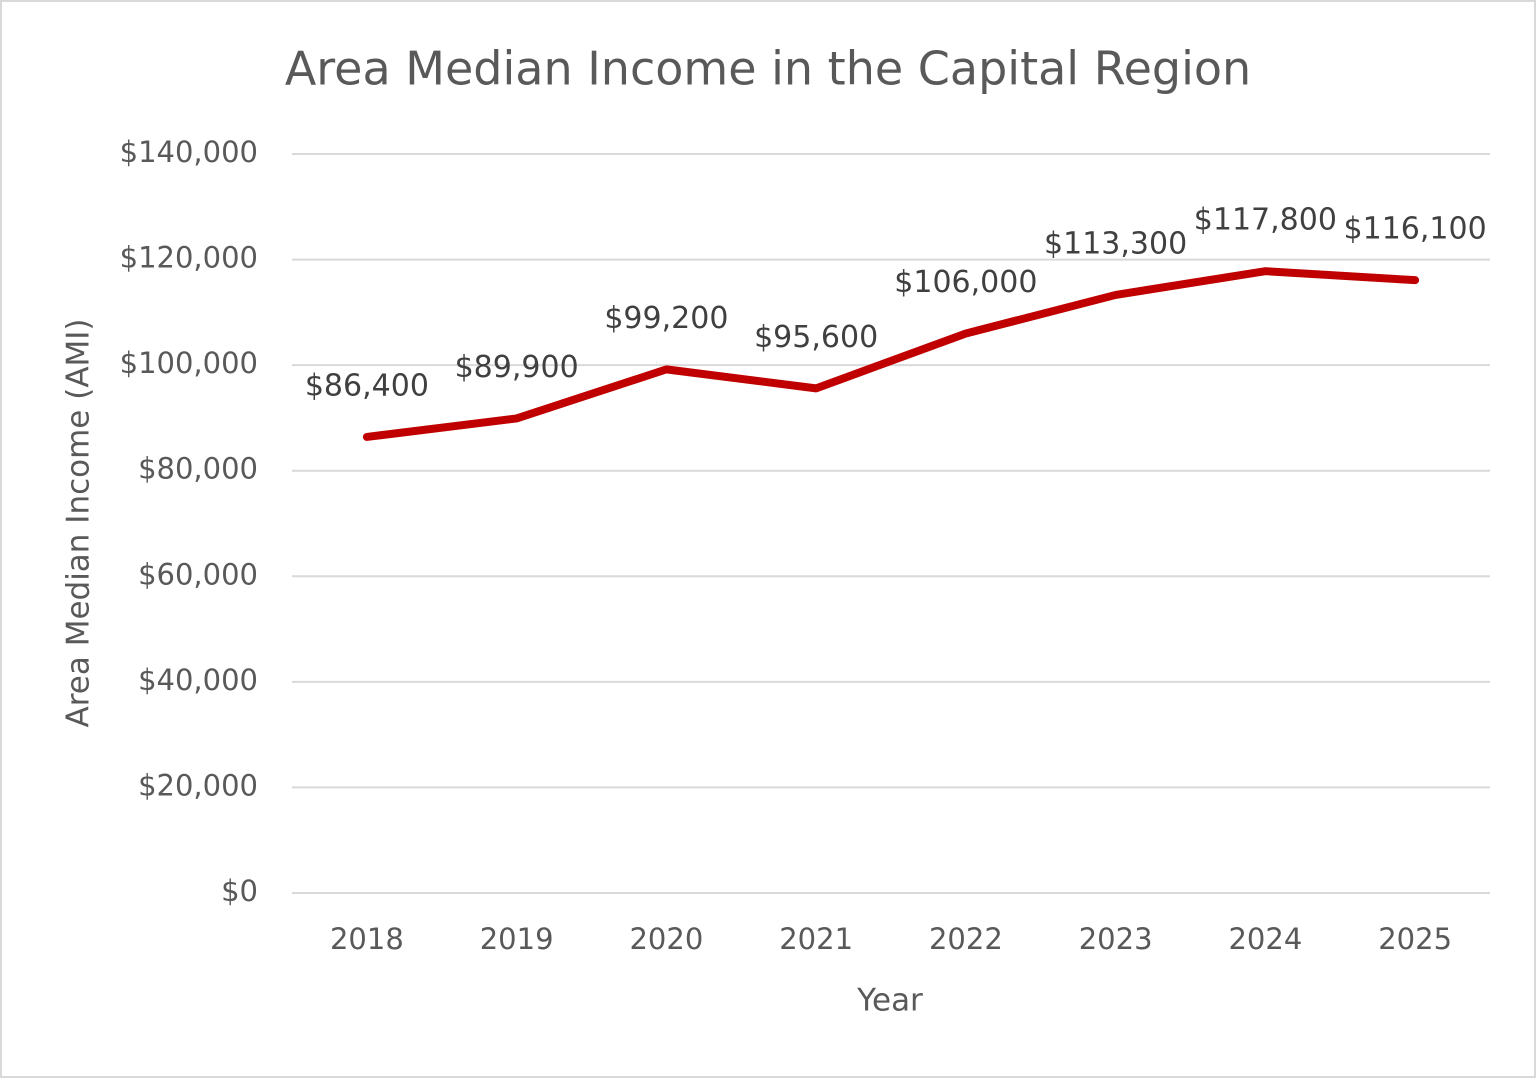 The height and width of the screenshot is (1078, 1536). Describe the element at coordinates (189, 152) in the screenshot. I see `y-tick-label: $140,000` at that location.